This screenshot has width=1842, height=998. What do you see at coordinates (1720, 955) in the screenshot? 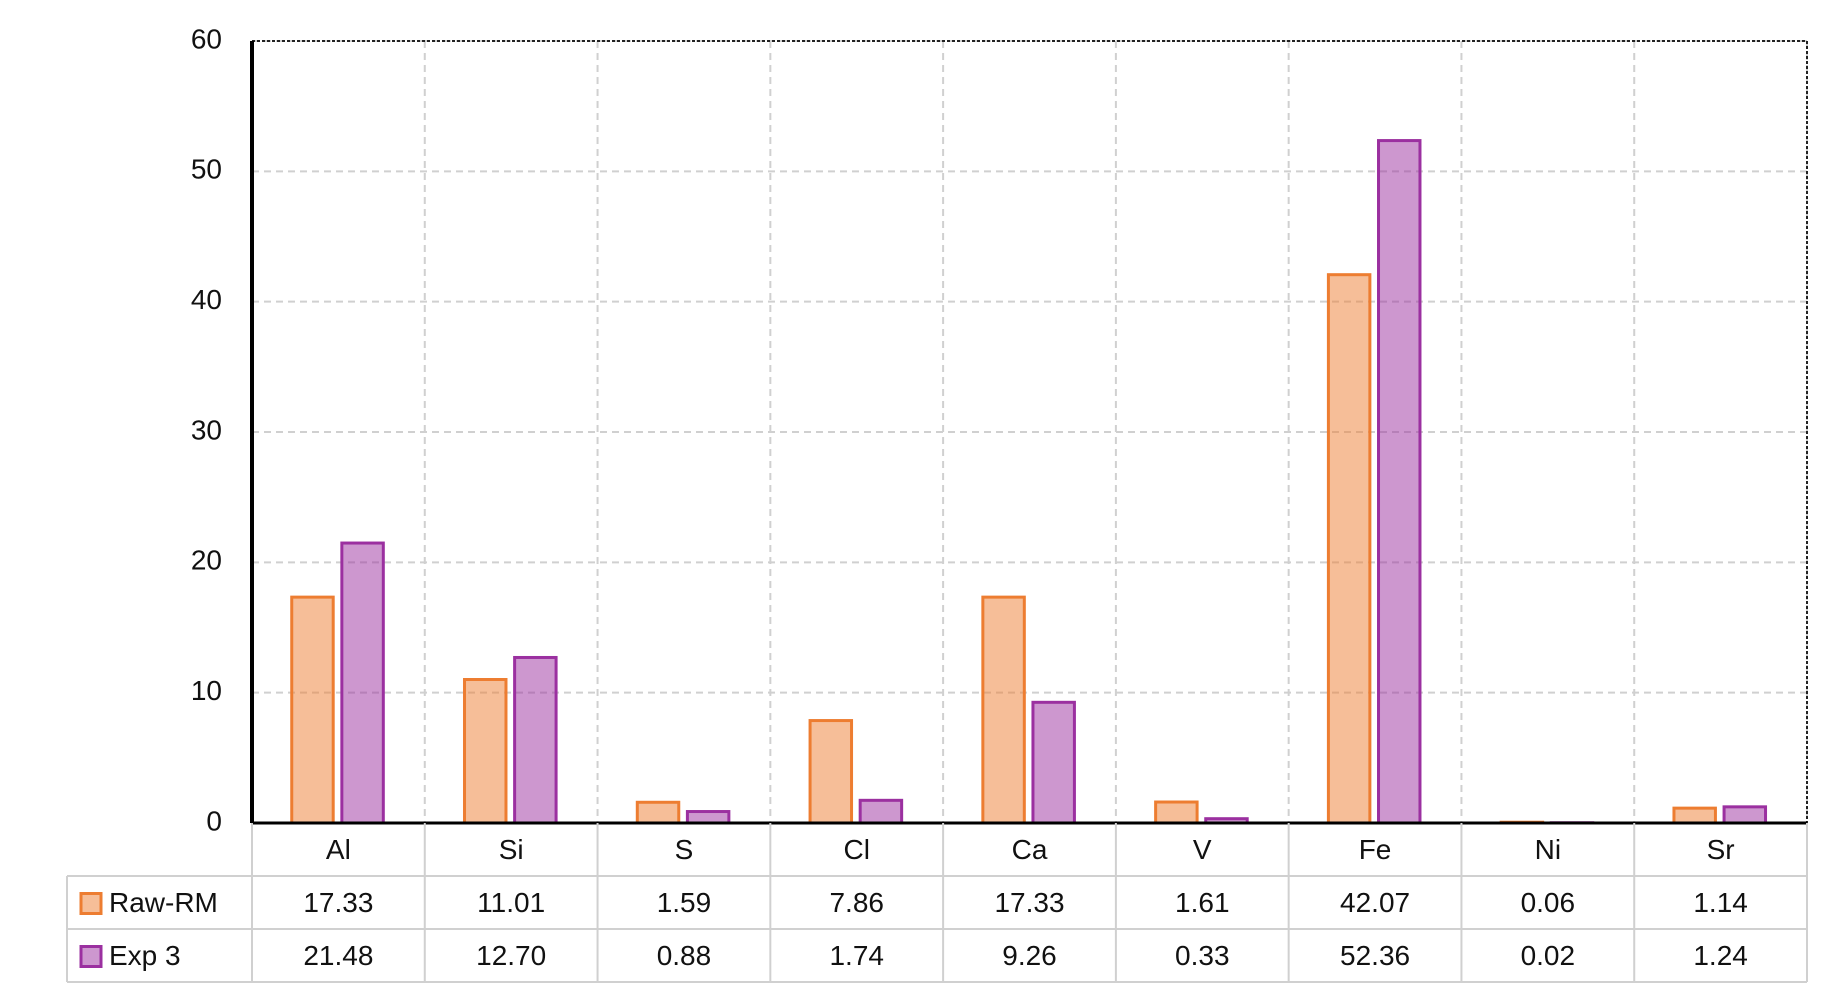
I see `table-value: 1.24` at bounding box center [1720, 955].